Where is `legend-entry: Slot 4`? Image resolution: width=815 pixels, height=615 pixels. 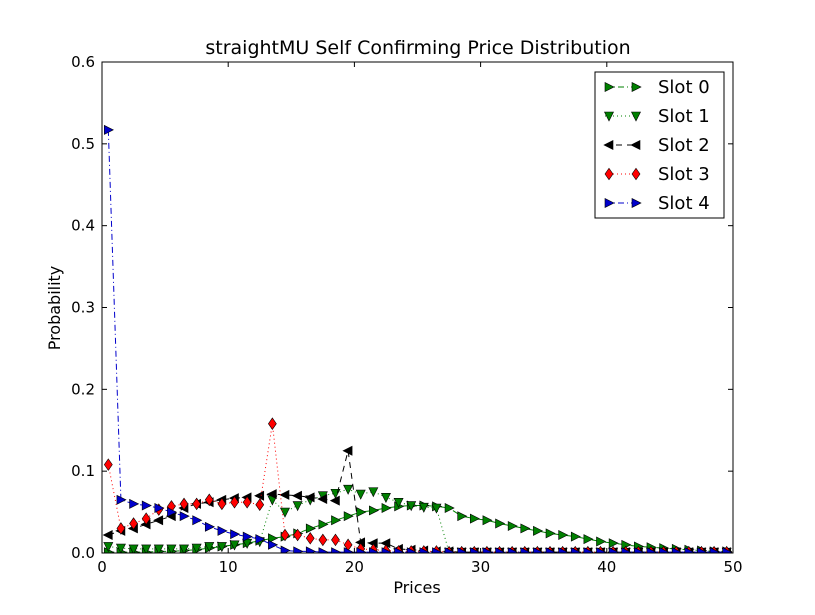 legend-entry: Slot 4 is located at coordinates (657, 203).